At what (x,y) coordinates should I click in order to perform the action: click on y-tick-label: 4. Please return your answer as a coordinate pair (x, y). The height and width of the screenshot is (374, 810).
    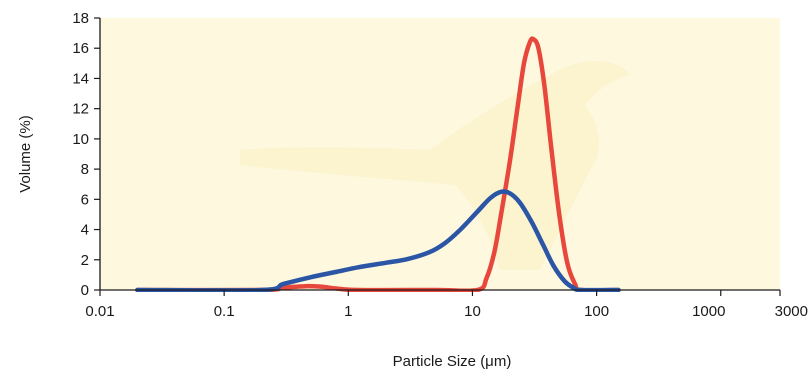
    Looking at the image, I should click on (85, 230).